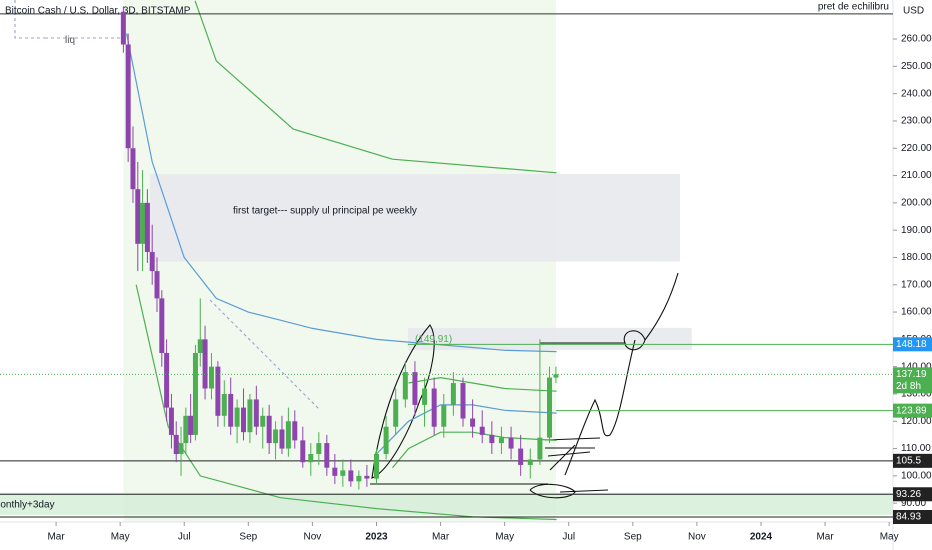 The height and width of the screenshot is (550, 932). I want to click on y-tick-label: 240.00, so click(916, 93).